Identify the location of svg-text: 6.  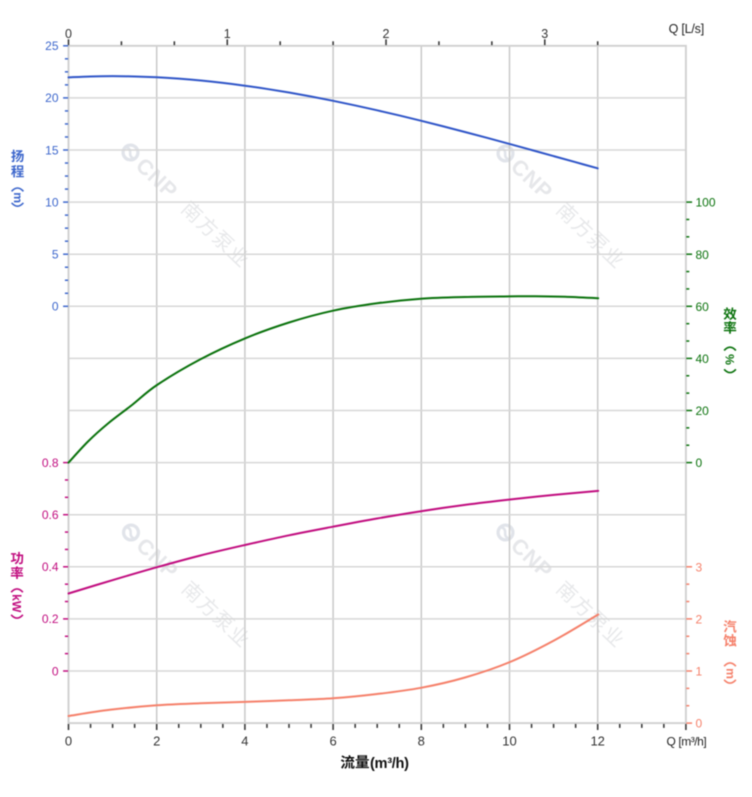
(332, 741).